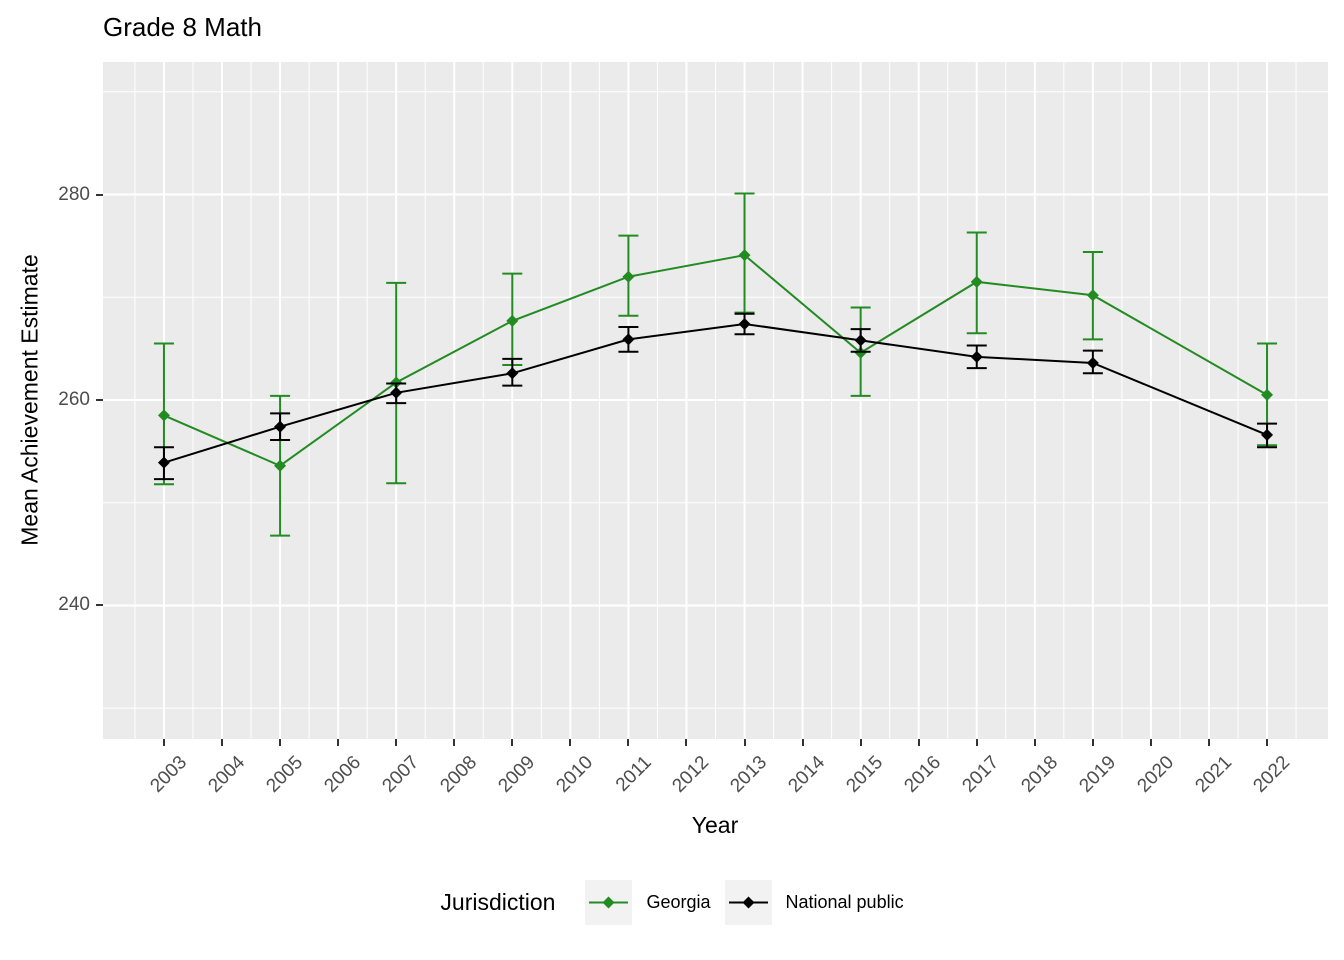 The width and height of the screenshot is (1344, 960). I want to click on x-tick-label: 2013, so click(749, 774).